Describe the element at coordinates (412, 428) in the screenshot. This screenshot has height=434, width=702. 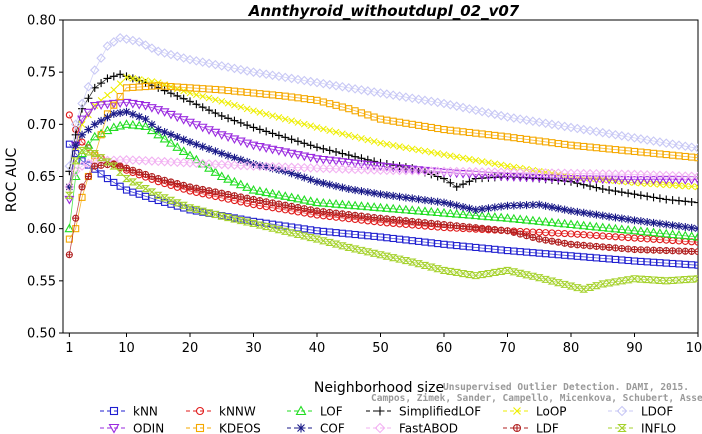
I see `legend-item-fastabod: FastABOD` at that location.